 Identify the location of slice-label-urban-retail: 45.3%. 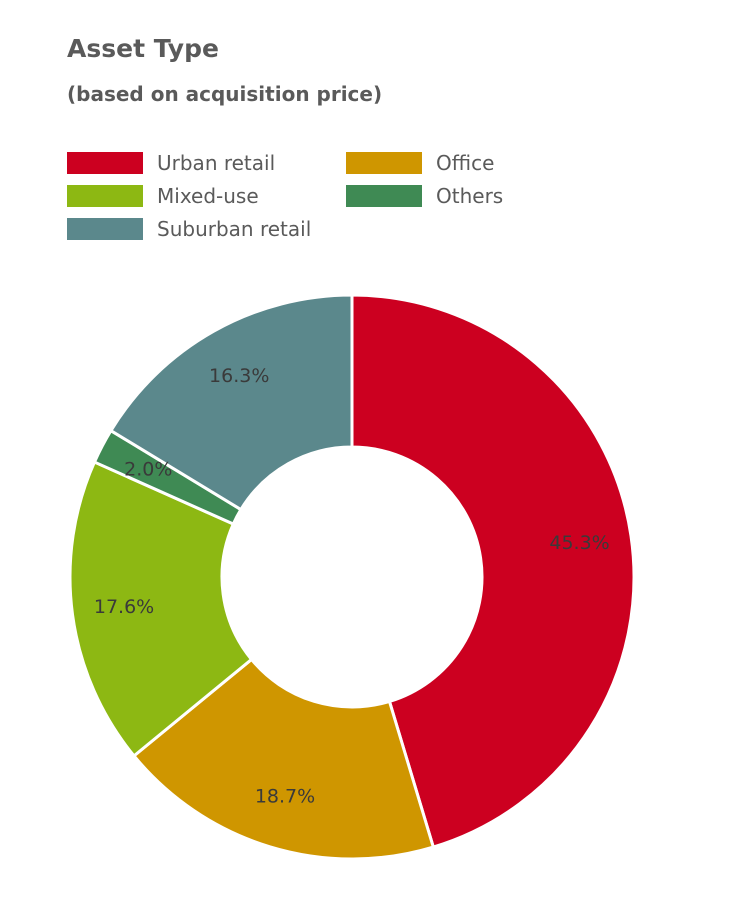
(579, 543).